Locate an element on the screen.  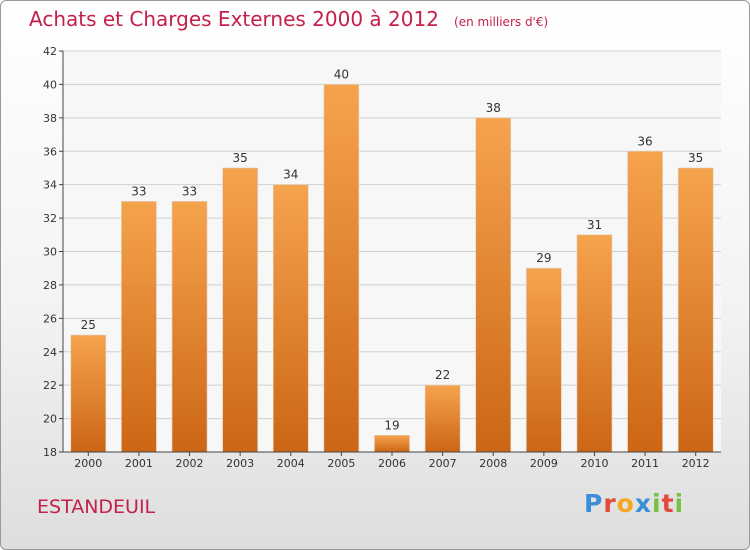
y-tick-label: 18 is located at coordinates (50, 452).